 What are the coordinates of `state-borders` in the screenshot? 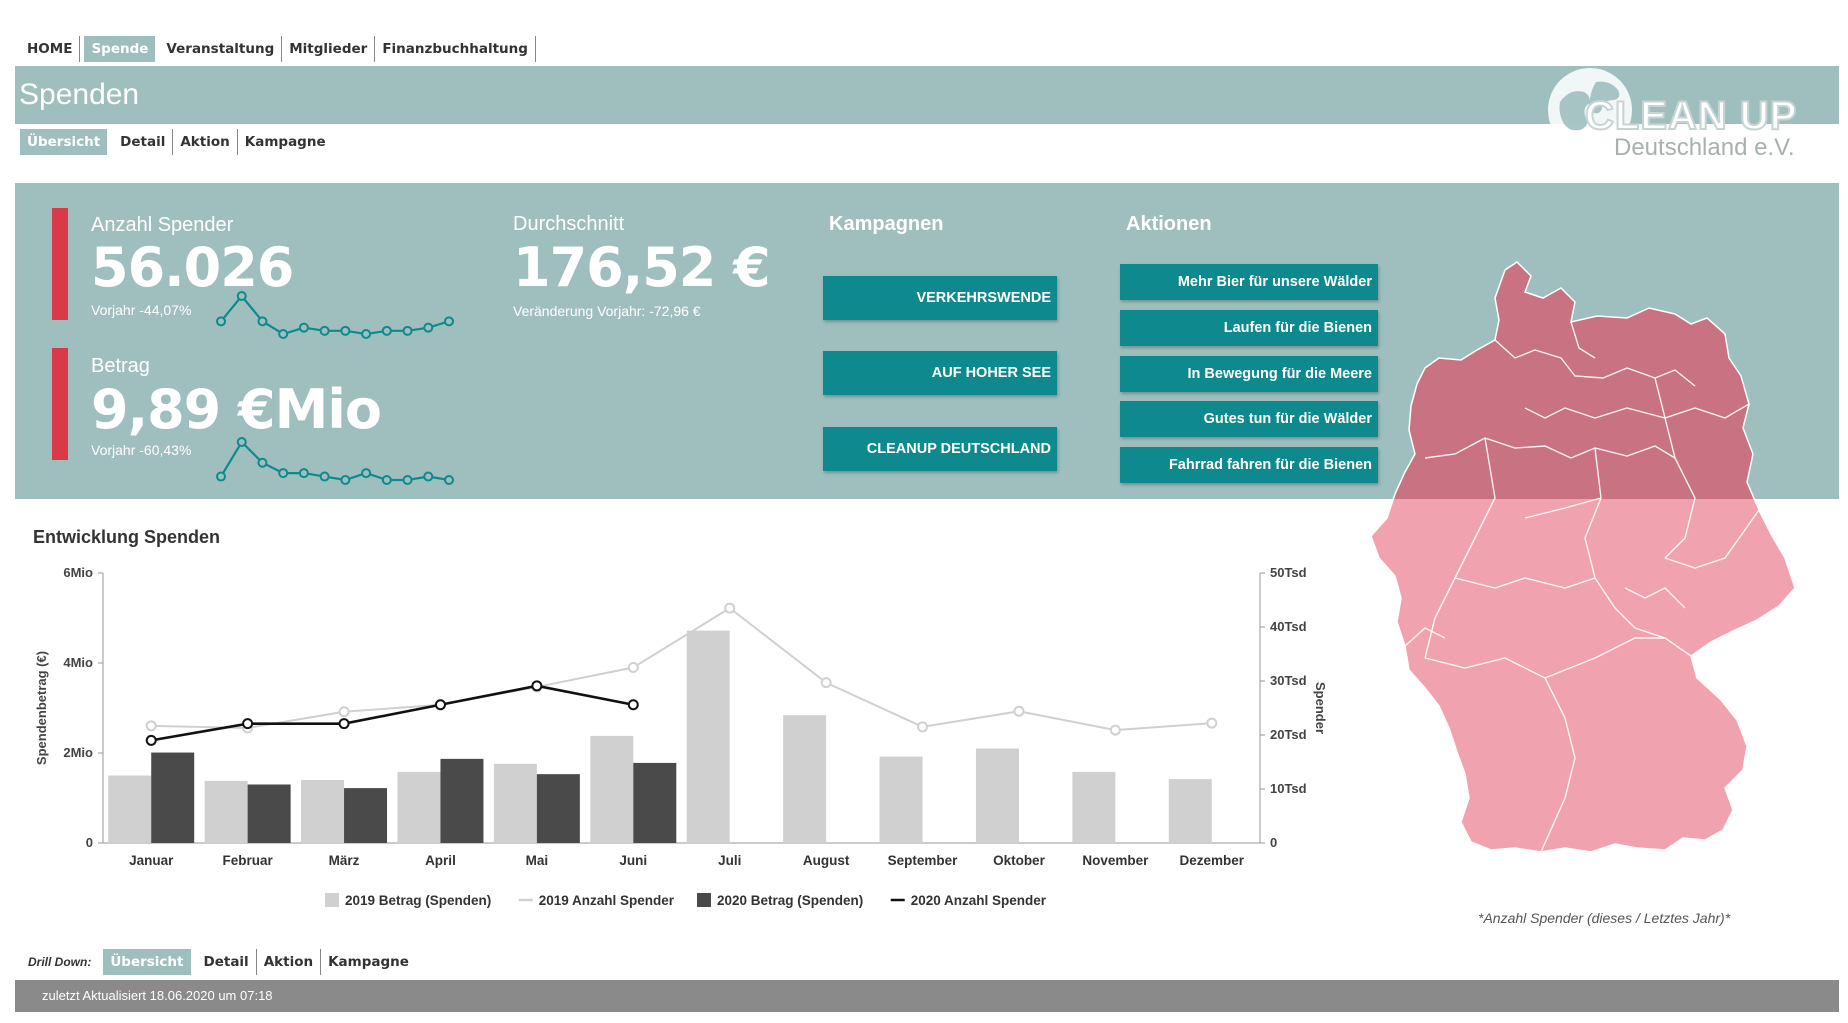 It's located at (1582, 587).